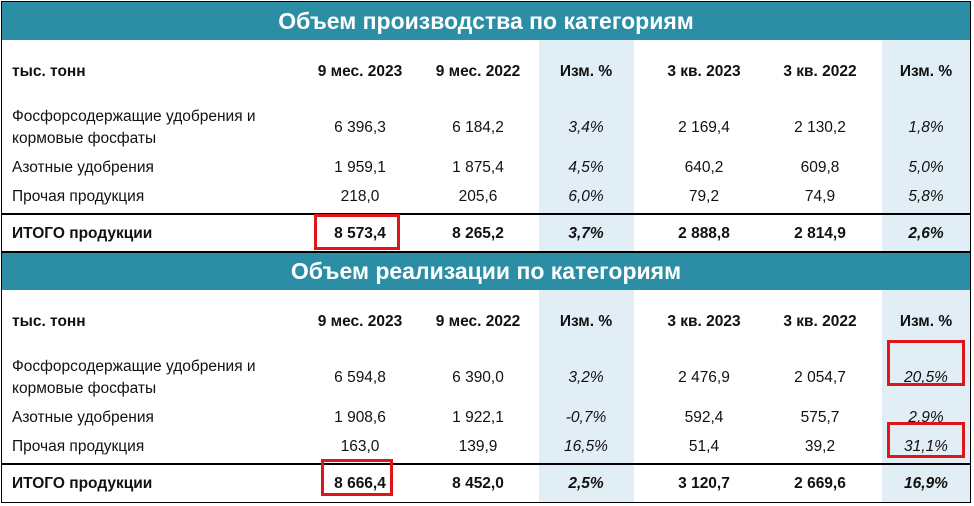  Describe the element at coordinates (704, 167) in the screenshot. I see `table-cell: 640,2` at that location.